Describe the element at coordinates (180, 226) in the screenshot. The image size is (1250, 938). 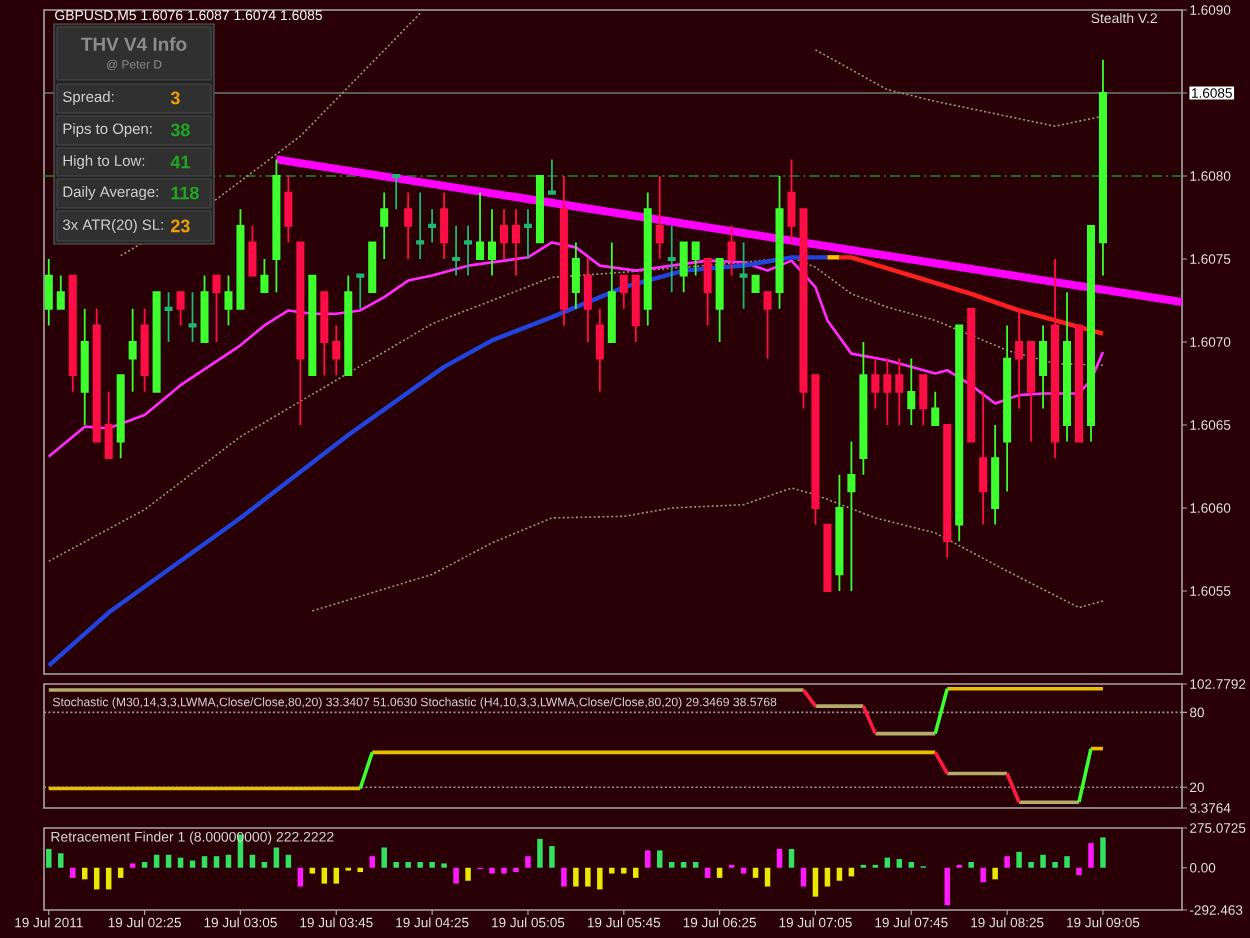
I see `annotation: 23` at that location.